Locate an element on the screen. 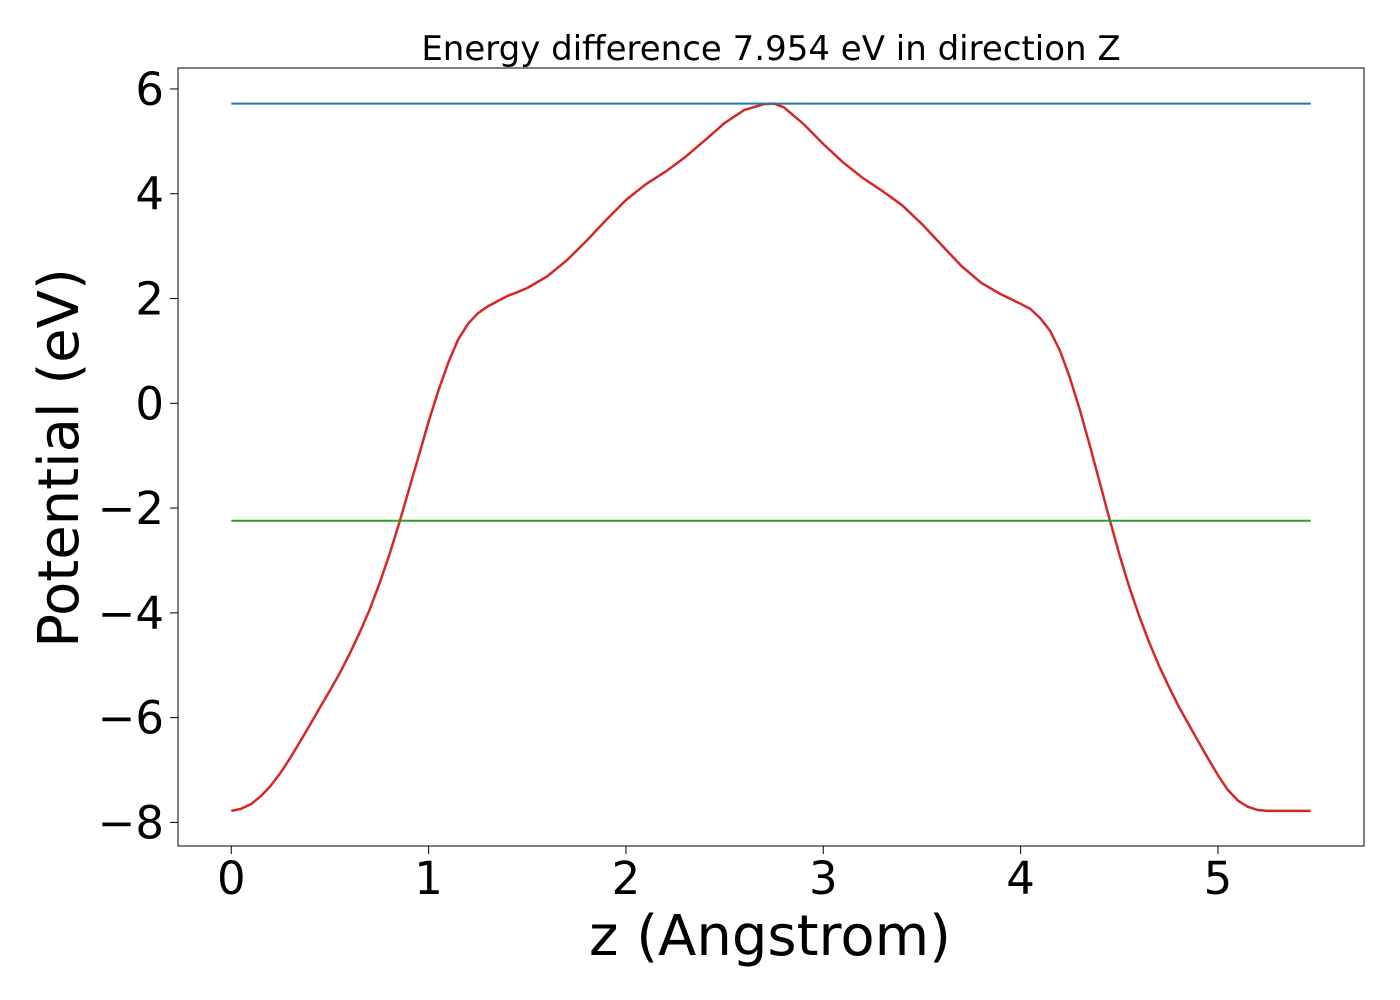  x-axis-ticks: 0 1 2 3 4 5 is located at coordinates (724, 875).